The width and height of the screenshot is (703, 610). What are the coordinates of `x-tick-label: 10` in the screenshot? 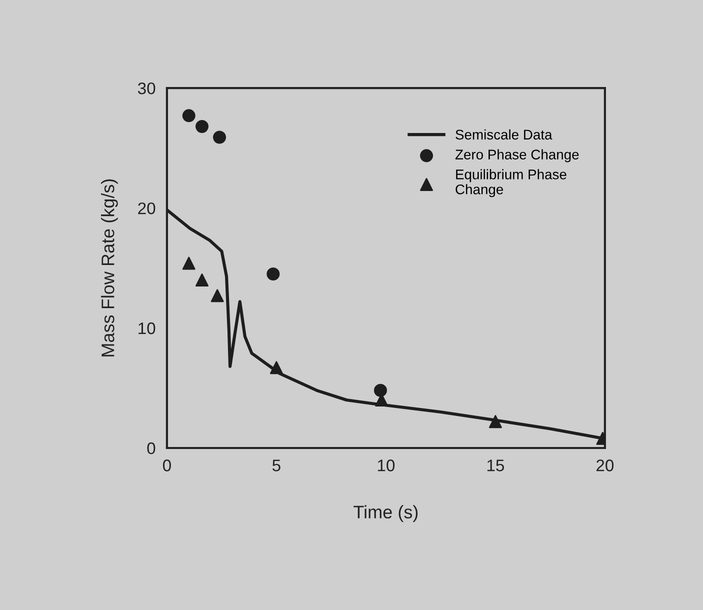 It's located at (386, 466).